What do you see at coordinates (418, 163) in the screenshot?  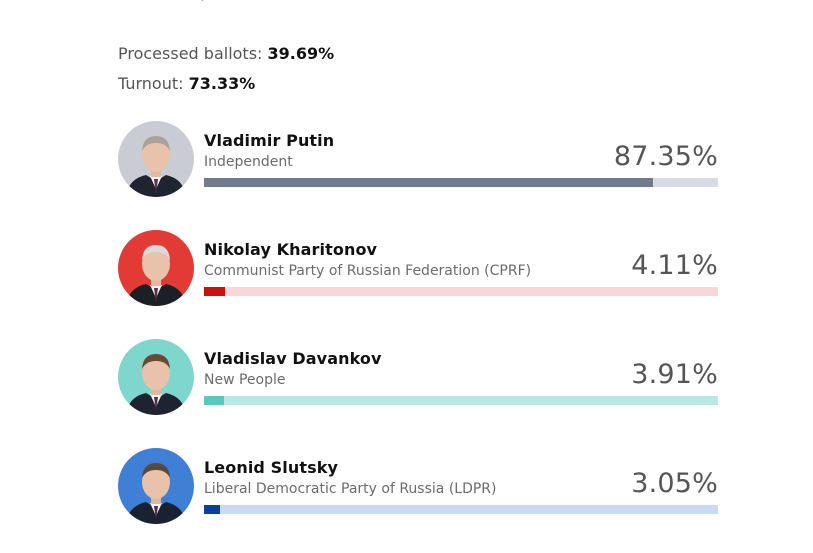 I see `candidate-row-putin: Vladimir Putin Independent 87.35%` at bounding box center [418, 163].